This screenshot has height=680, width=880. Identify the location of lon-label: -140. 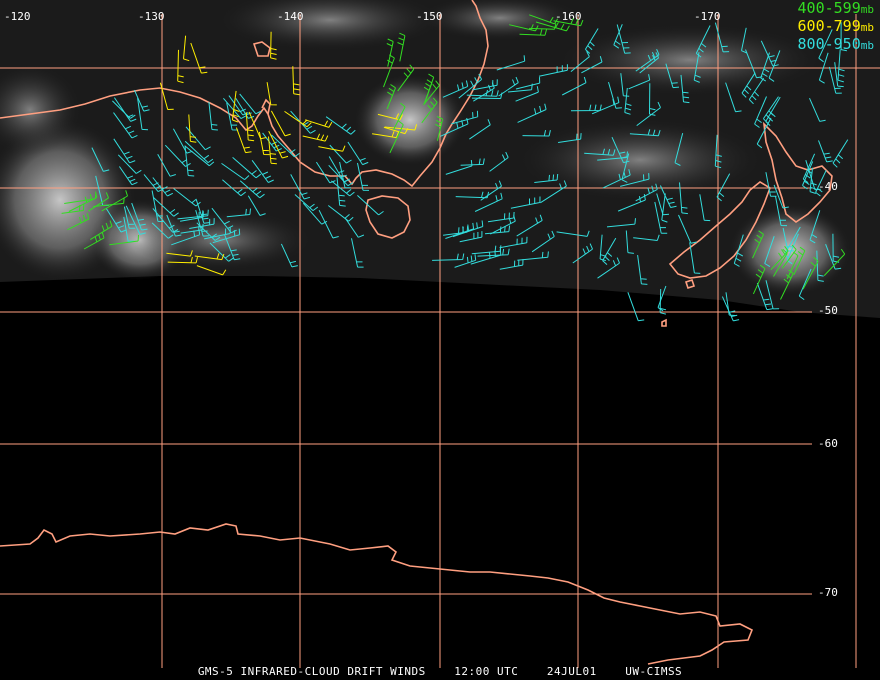
(290, 16).